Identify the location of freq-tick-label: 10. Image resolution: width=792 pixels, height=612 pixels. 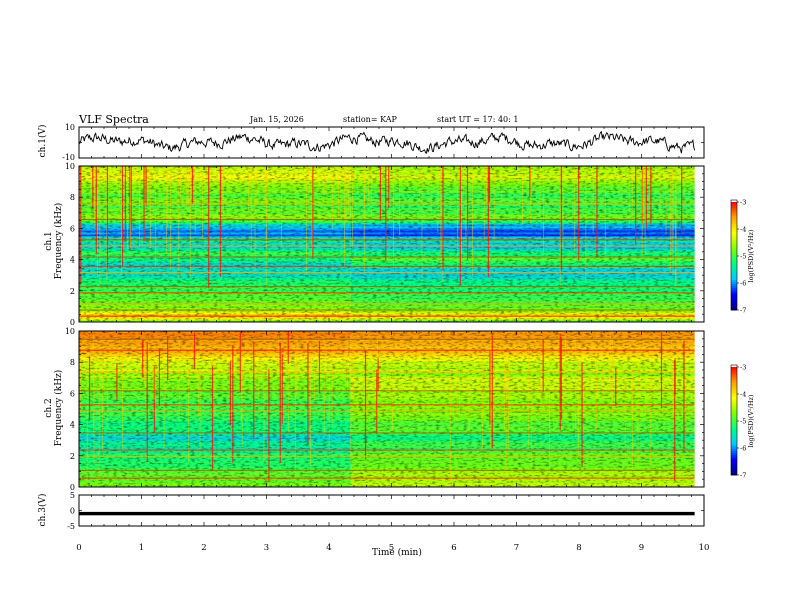
(70, 331).